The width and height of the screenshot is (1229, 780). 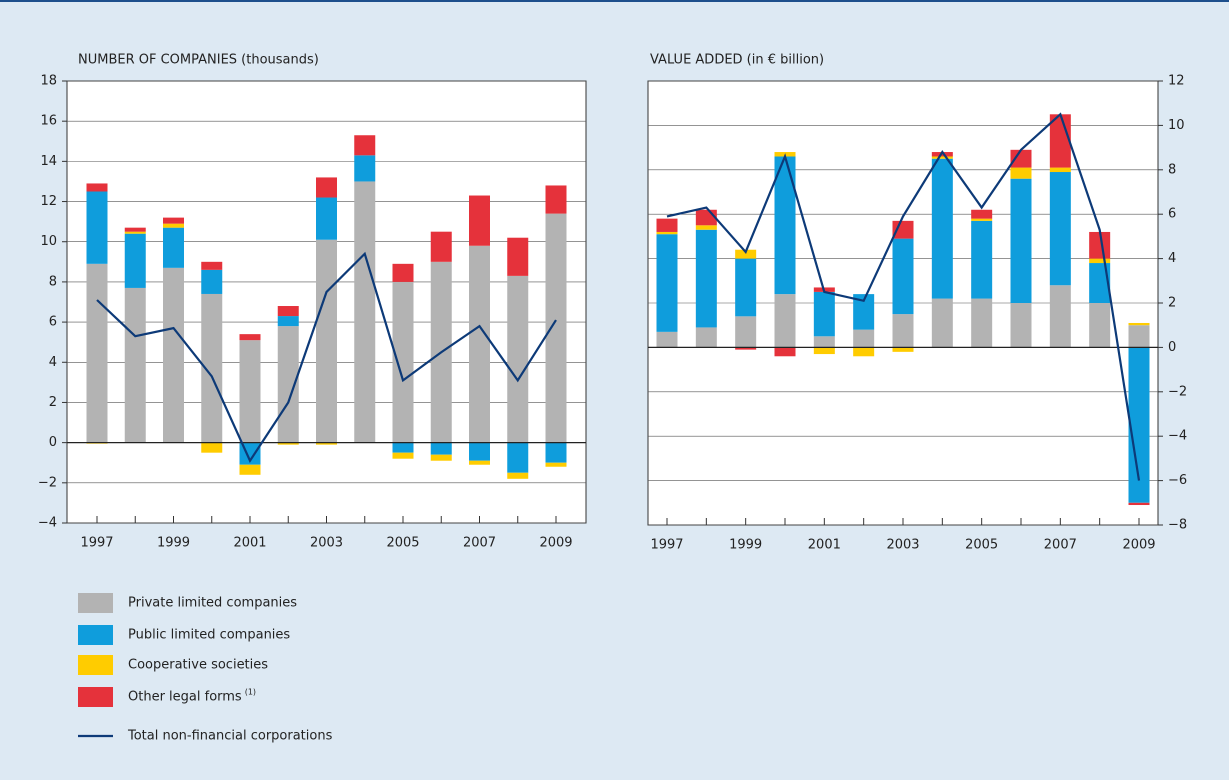 I want to click on legend-label: Total non-financial corporations, so click(x=230, y=736).